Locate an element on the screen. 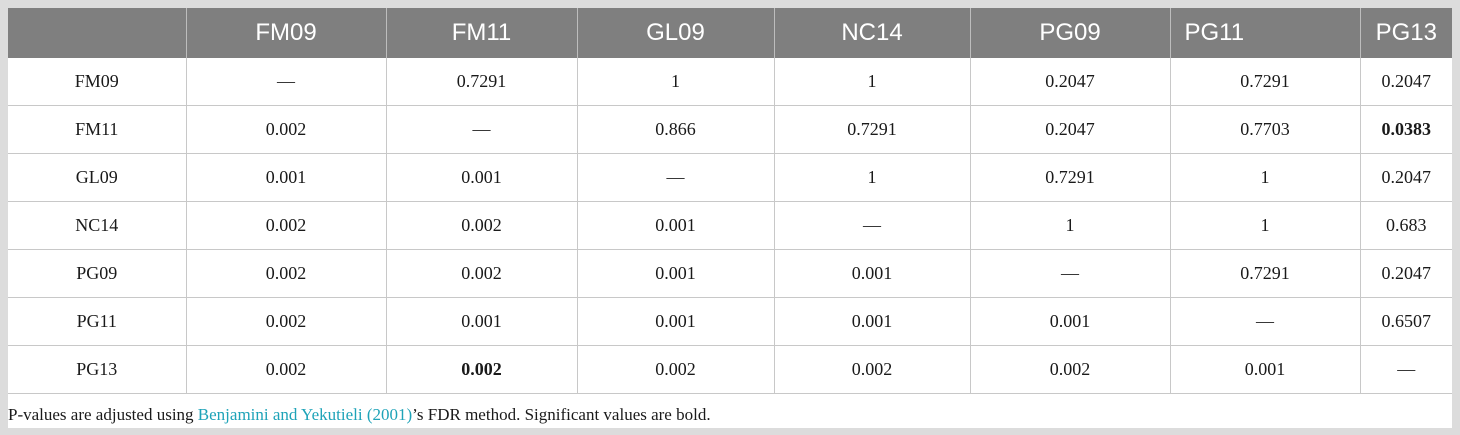 The image size is (1460, 435). table-row: NC14 0.002 0.002 0.001—1 1 0.683 is located at coordinates (730, 225).